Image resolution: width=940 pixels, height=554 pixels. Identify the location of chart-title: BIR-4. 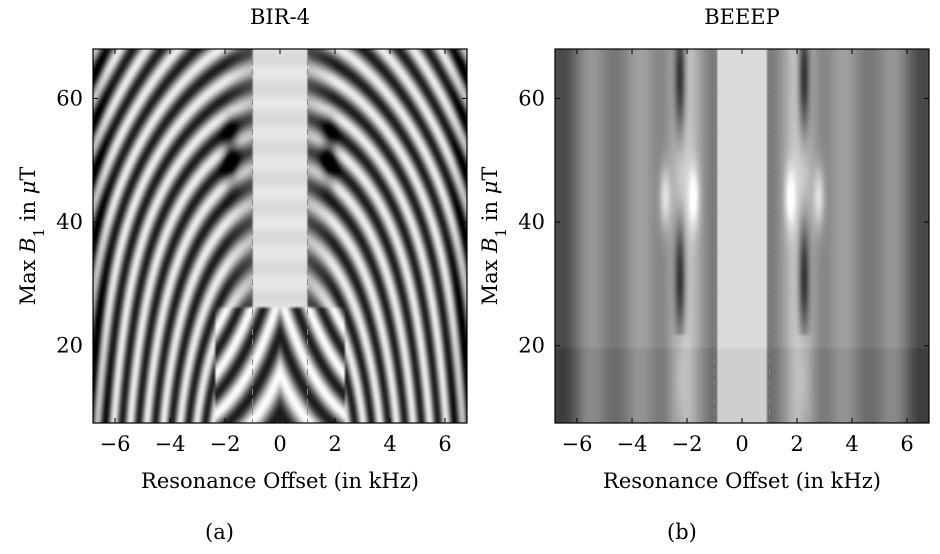
(280, 17).